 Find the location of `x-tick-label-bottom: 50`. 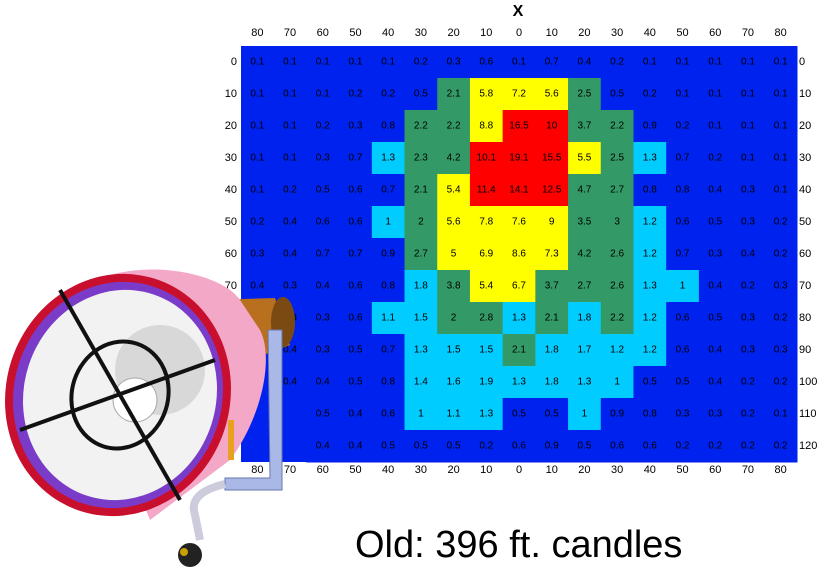

x-tick-label-bottom: 50 is located at coordinates (355, 470).